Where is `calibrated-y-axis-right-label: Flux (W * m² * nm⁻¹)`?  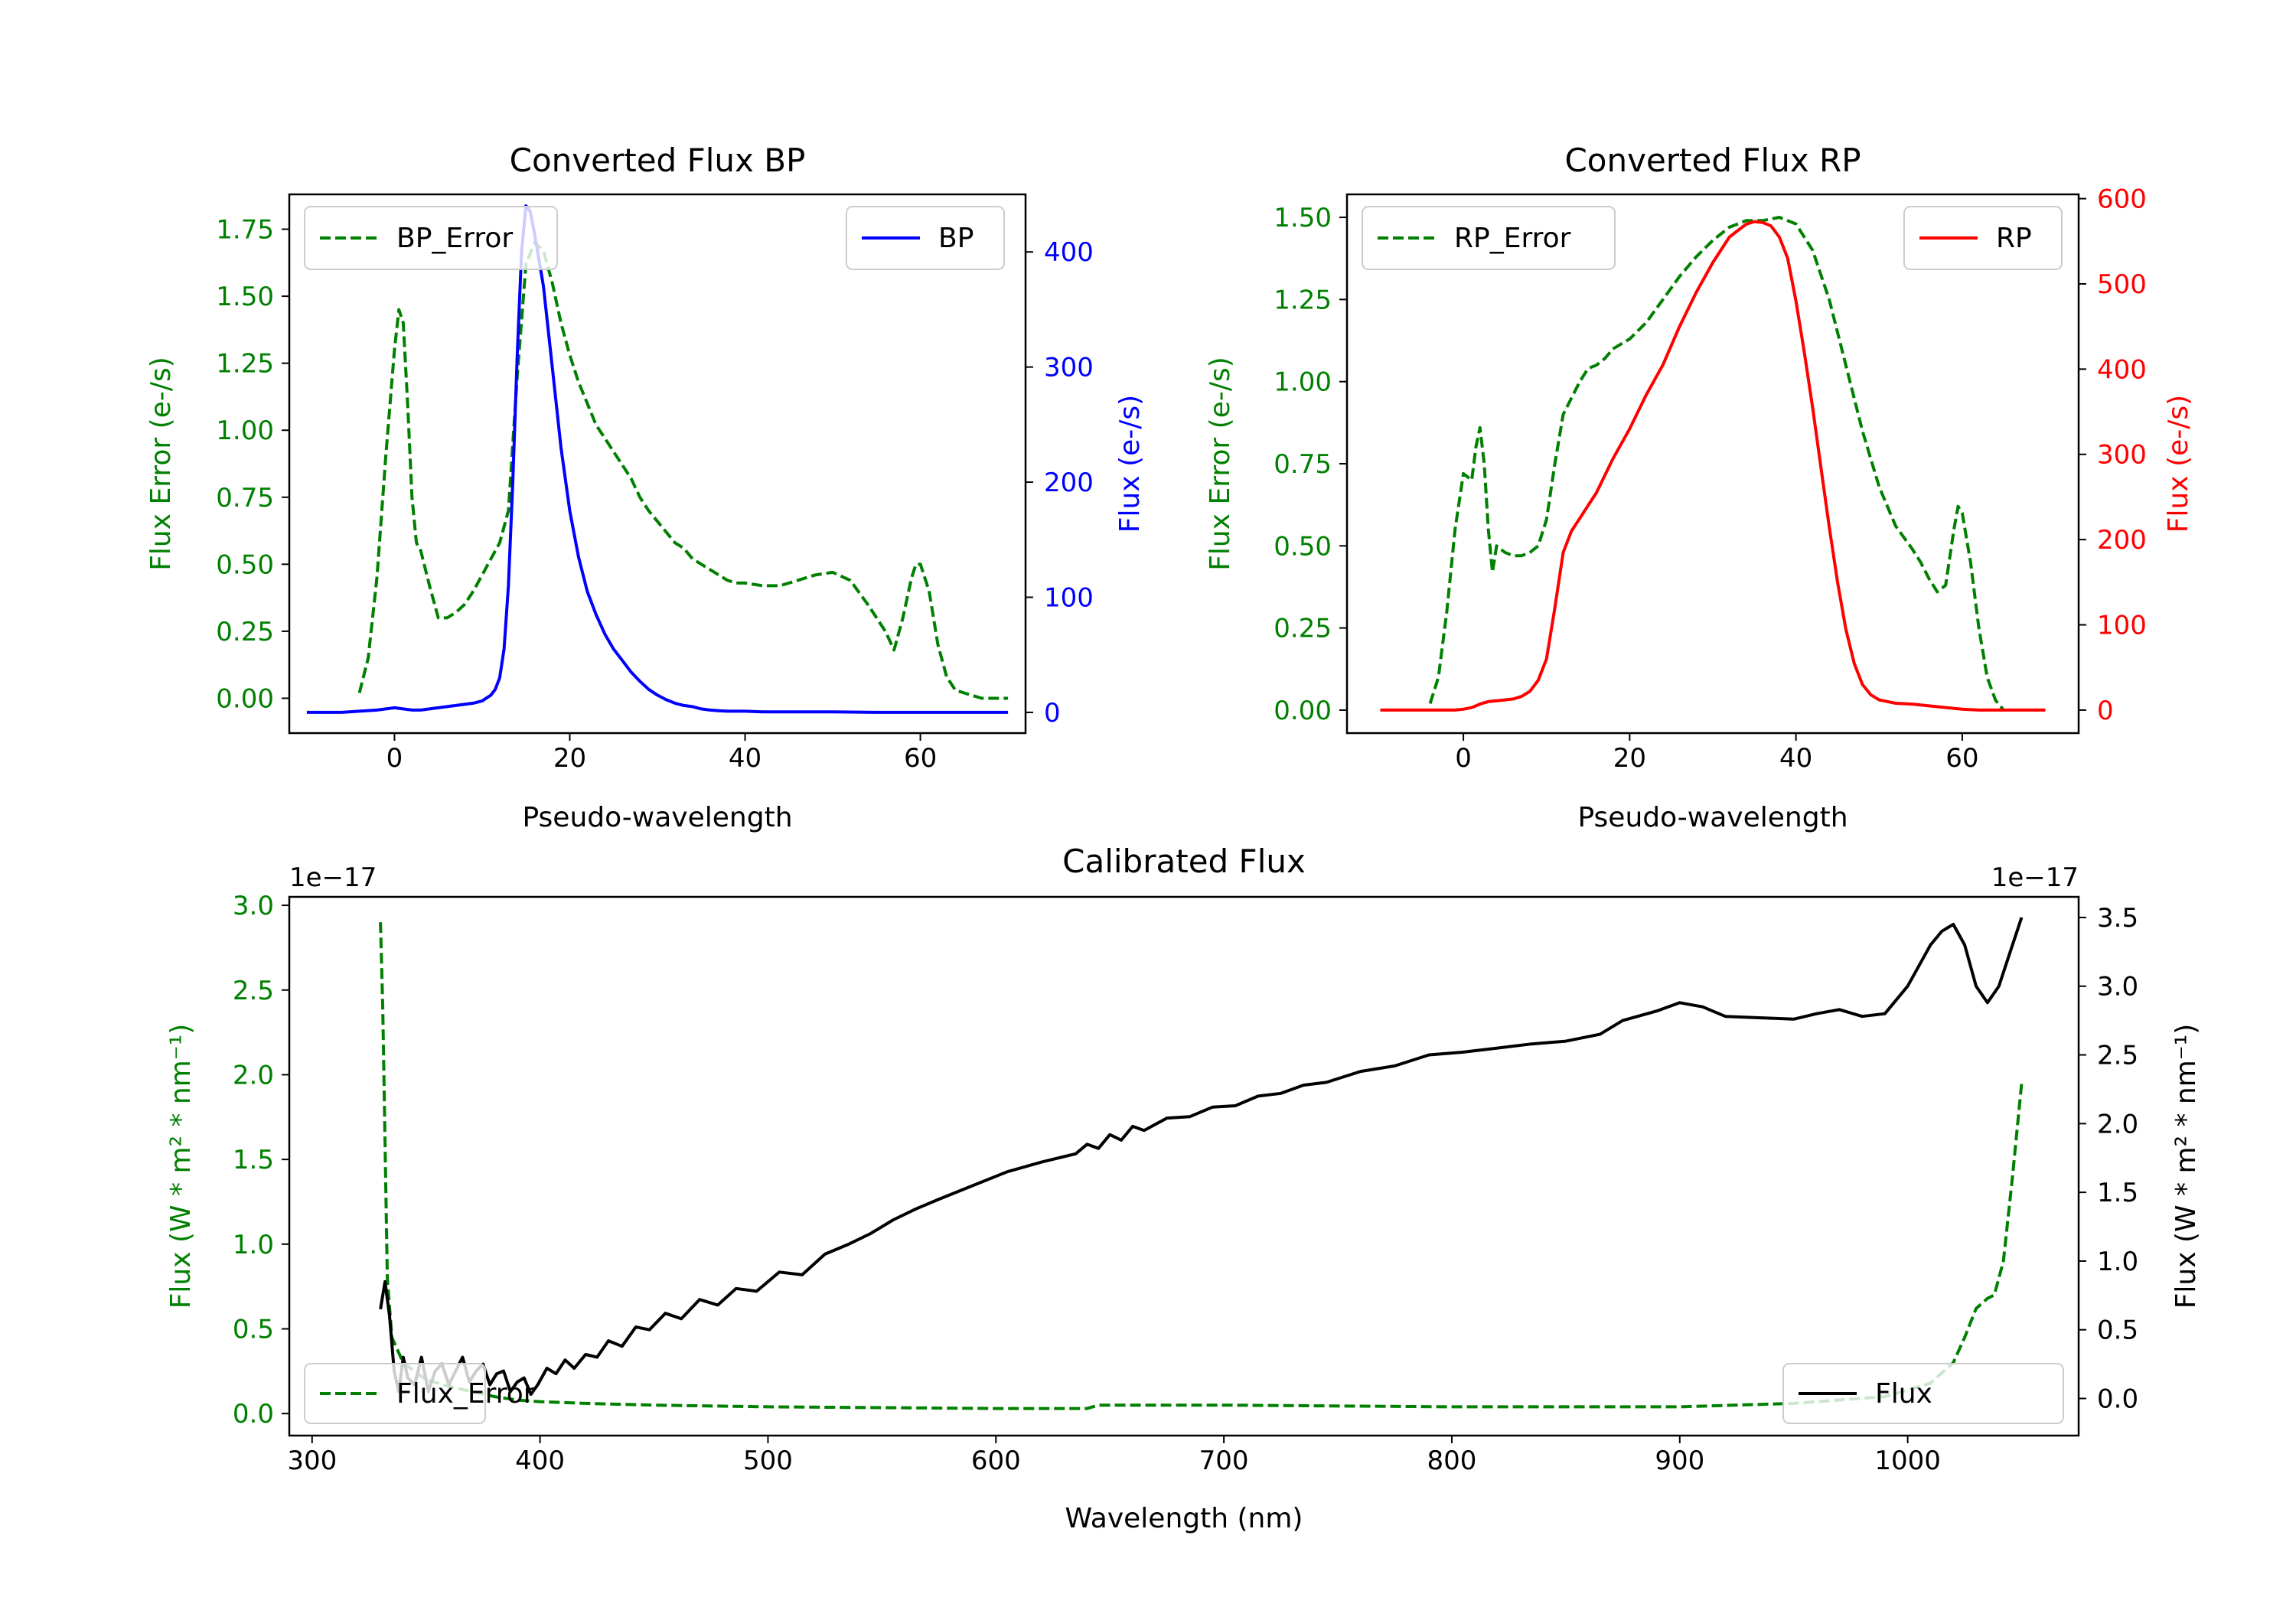
calibrated-y-axis-right-label: Flux (W * m² * nm⁻¹) is located at coordinates (2186, 1166).